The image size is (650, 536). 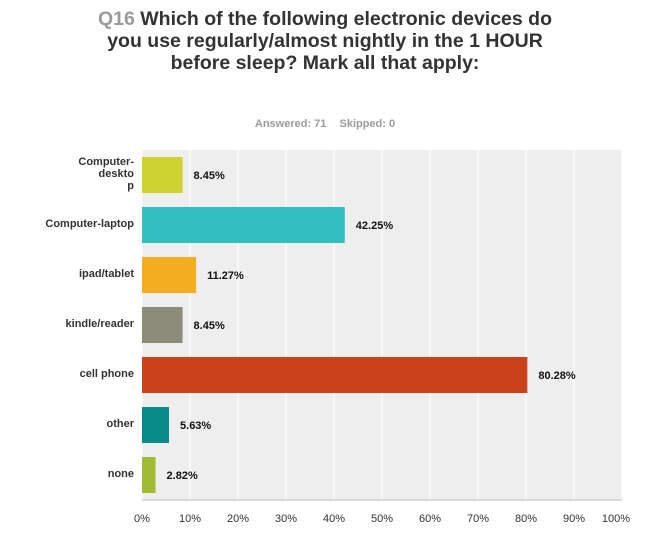 What do you see at coordinates (195, 426) in the screenshot?
I see `data-label: 5.63%` at bounding box center [195, 426].